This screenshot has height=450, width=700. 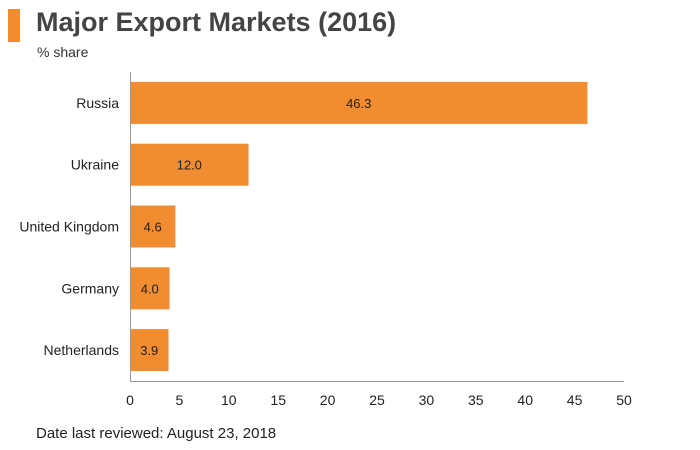 What do you see at coordinates (476, 400) in the screenshot?
I see `x-tick-label: 35` at bounding box center [476, 400].